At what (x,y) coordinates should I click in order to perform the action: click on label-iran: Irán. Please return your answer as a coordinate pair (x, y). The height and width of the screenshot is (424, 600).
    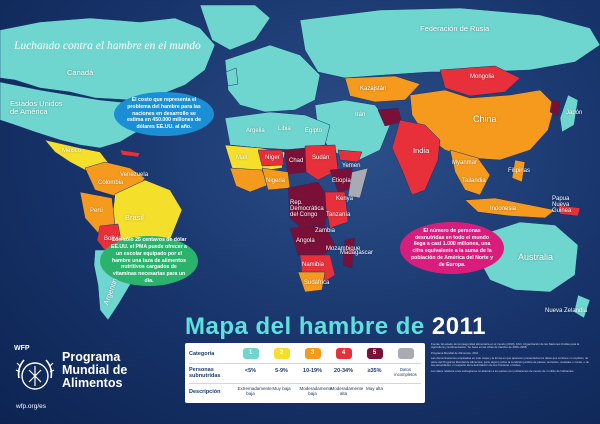
    Looking at the image, I should click on (360, 115).